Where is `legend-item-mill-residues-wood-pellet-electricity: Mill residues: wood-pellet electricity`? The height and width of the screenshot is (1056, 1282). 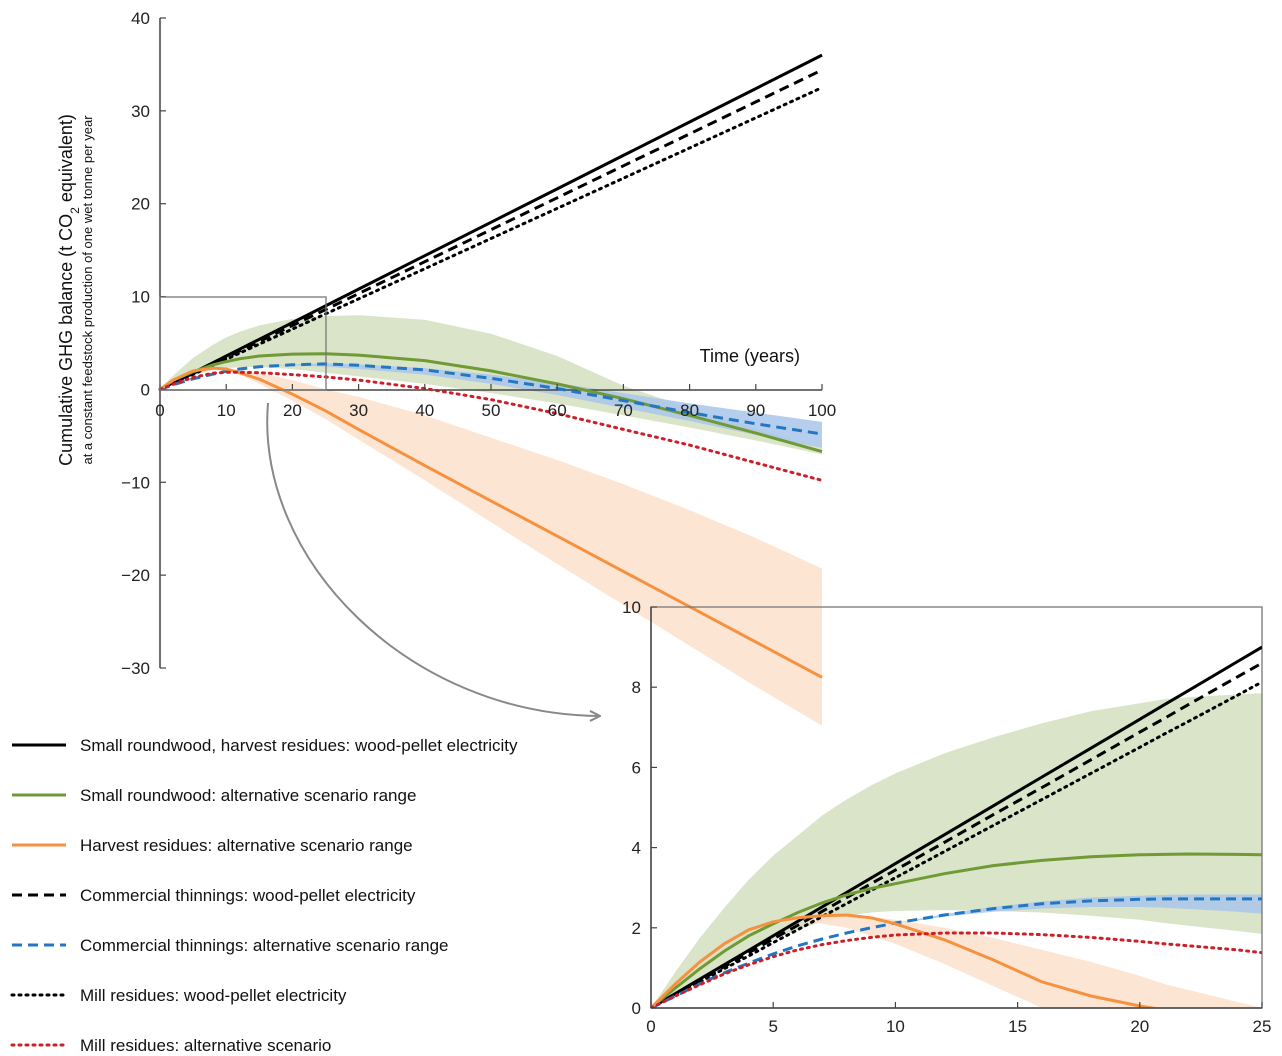 legend-item-mill-residues-wood-pellet-electricity: Mill residues: wood-pellet electricity is located at coordinates (178, 995).